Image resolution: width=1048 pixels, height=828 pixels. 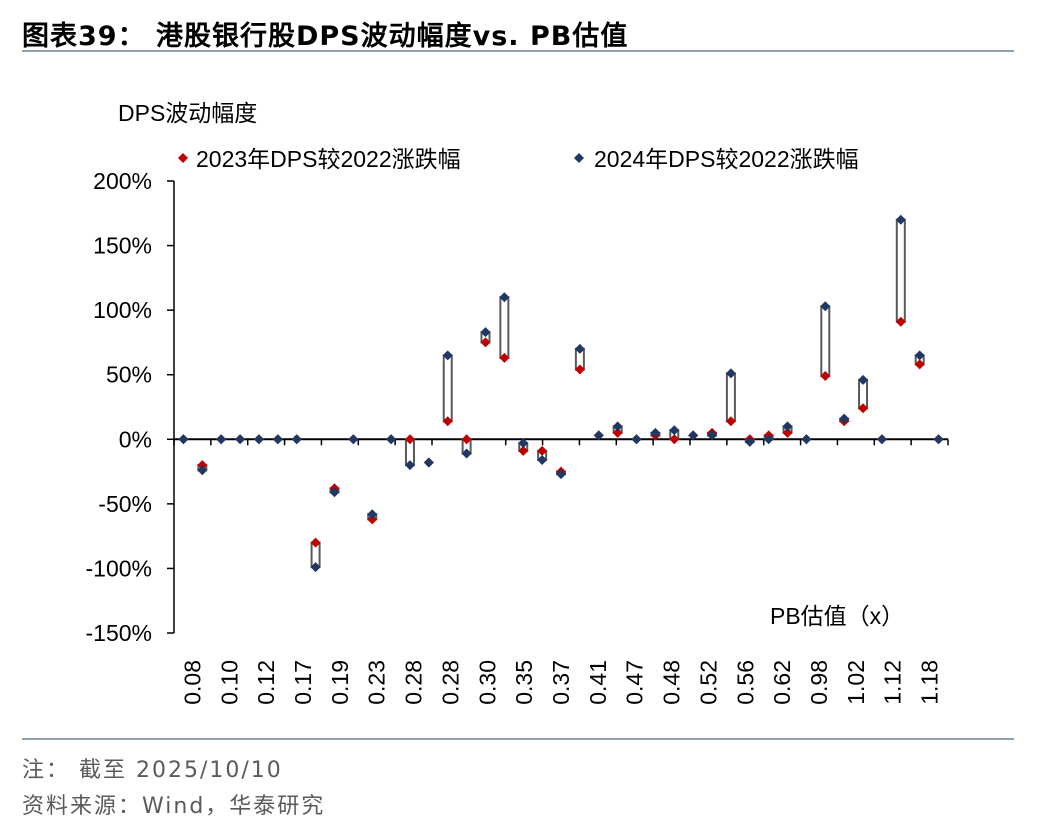 I want to click on legend-item-2023: 2023年DPS较2022涨跌幅, so click(x=319, y=159).